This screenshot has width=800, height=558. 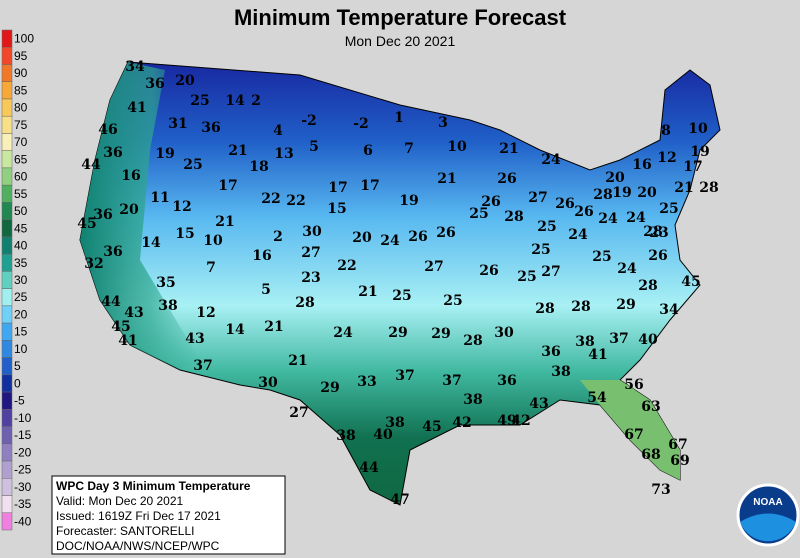 What do you see at coordinates (23, 470) in the screenshot?
I see `legend-label: -25` at bounding box center [23, 470].